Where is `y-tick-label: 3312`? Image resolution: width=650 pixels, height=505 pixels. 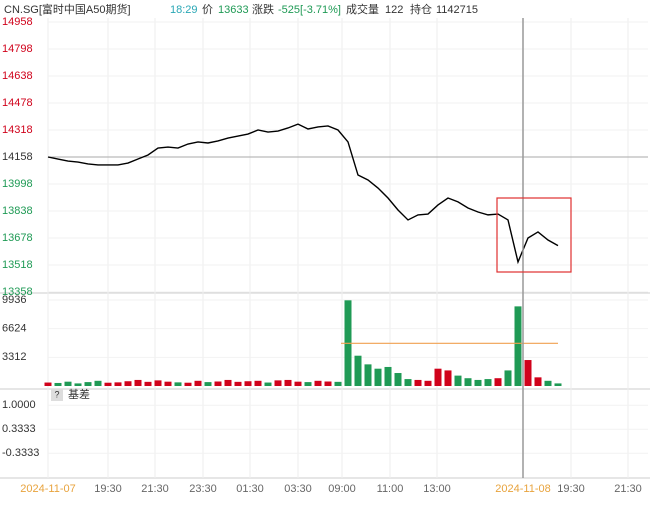 y-tick-label: 3312 is located at coordinates (14, 357).